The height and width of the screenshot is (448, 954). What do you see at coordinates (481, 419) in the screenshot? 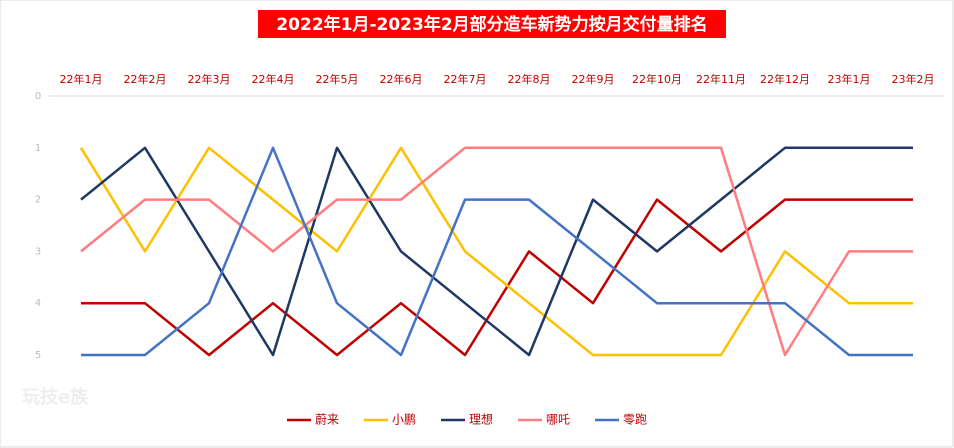
I see `legend-label: 理想` at bounding box center [481, 419].